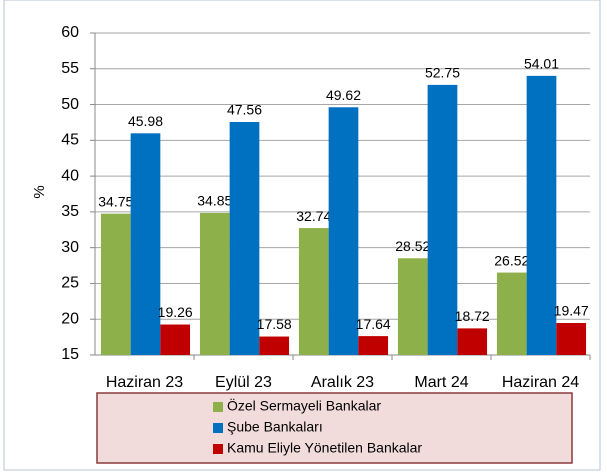 This screenshot has width=607, height=473. What do you see at coordinates (275, 427) in the screenshot?
I see `legend-label: Şube Bankaları` at bounding box center [275, 427].